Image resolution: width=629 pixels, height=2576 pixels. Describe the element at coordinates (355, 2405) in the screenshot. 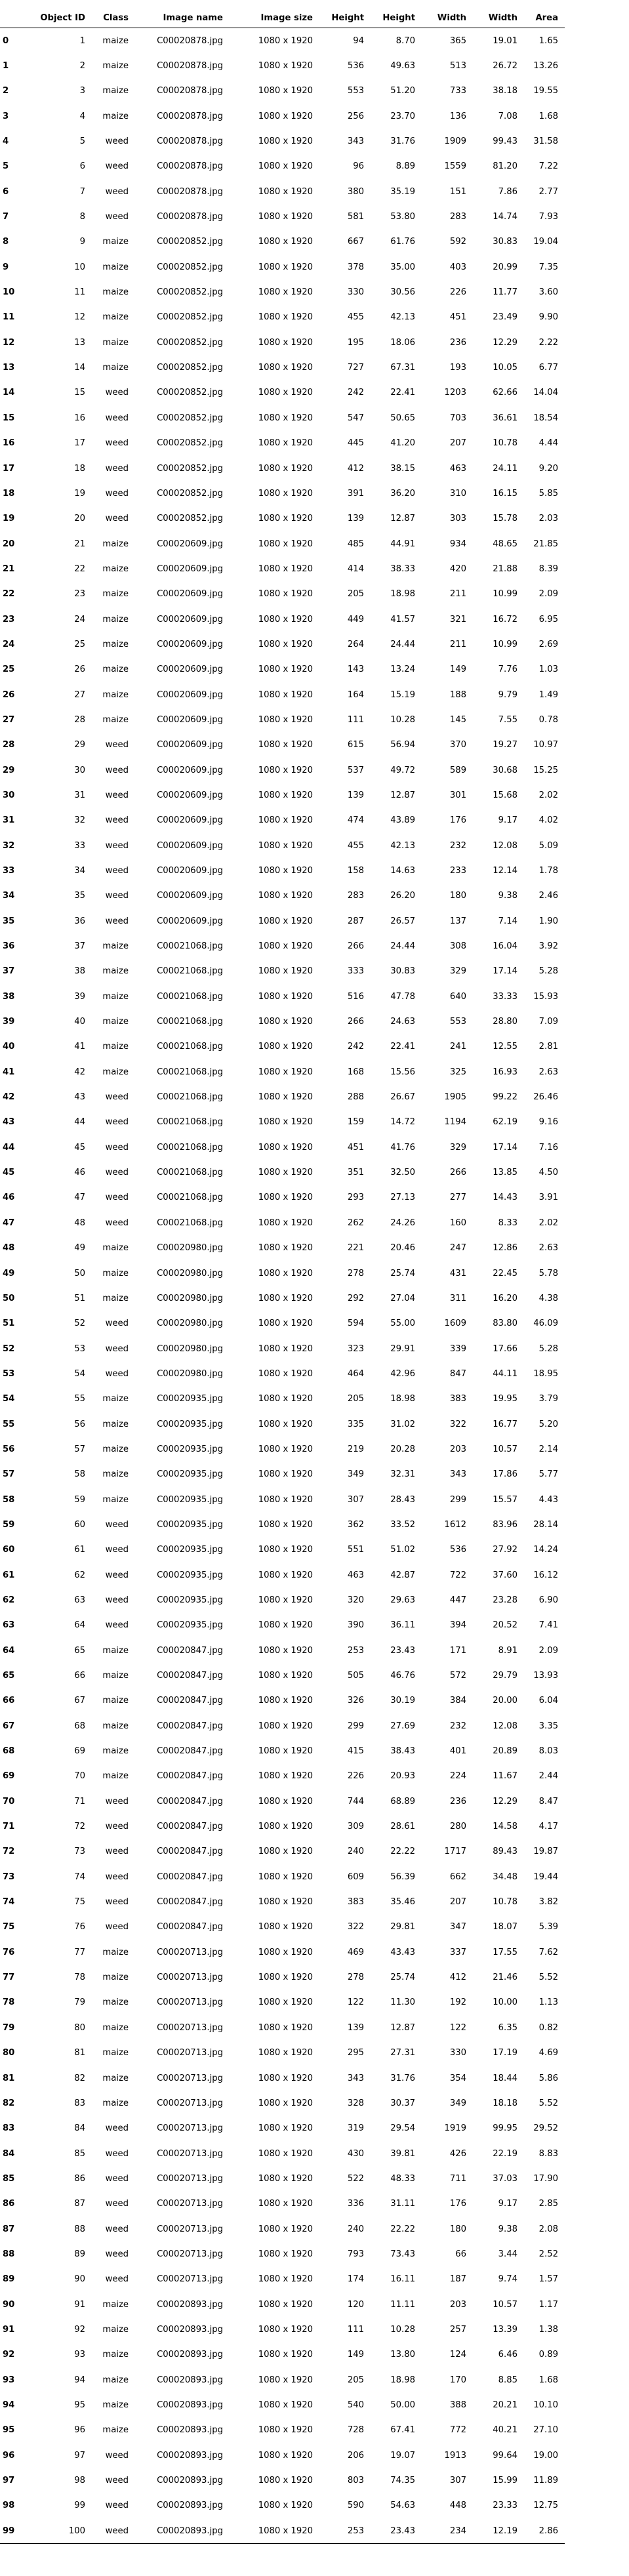

I see `height-px-cell: 540` at that location.